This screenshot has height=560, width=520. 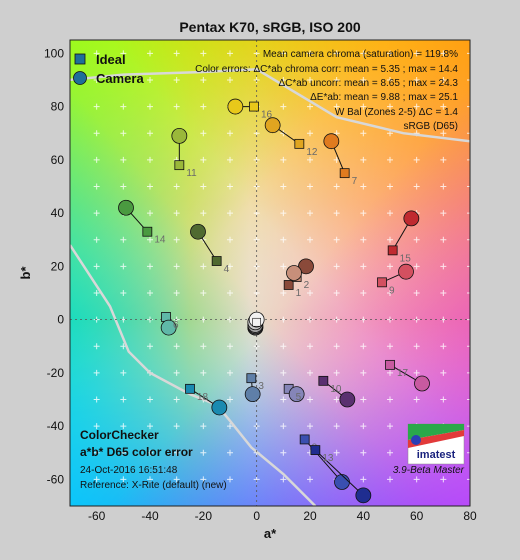 I want to click on patch-label-11: 11, so click(x=191, y=173).